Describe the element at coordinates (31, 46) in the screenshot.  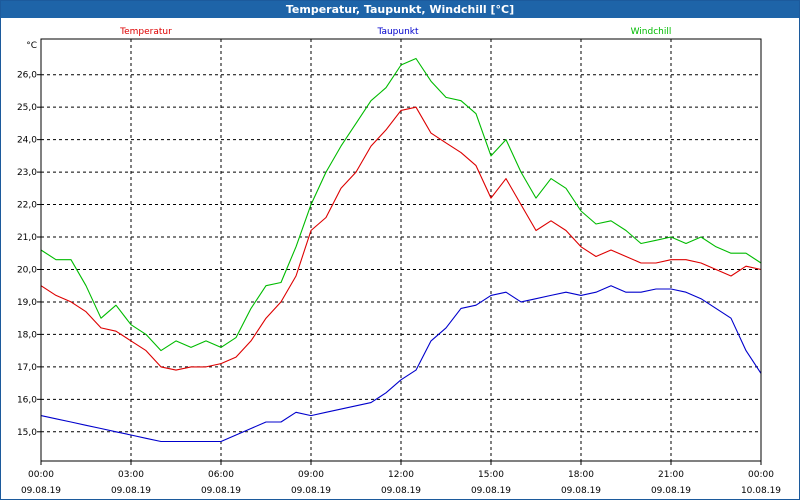
I see `y-axis-unit-label: °C` at that location.